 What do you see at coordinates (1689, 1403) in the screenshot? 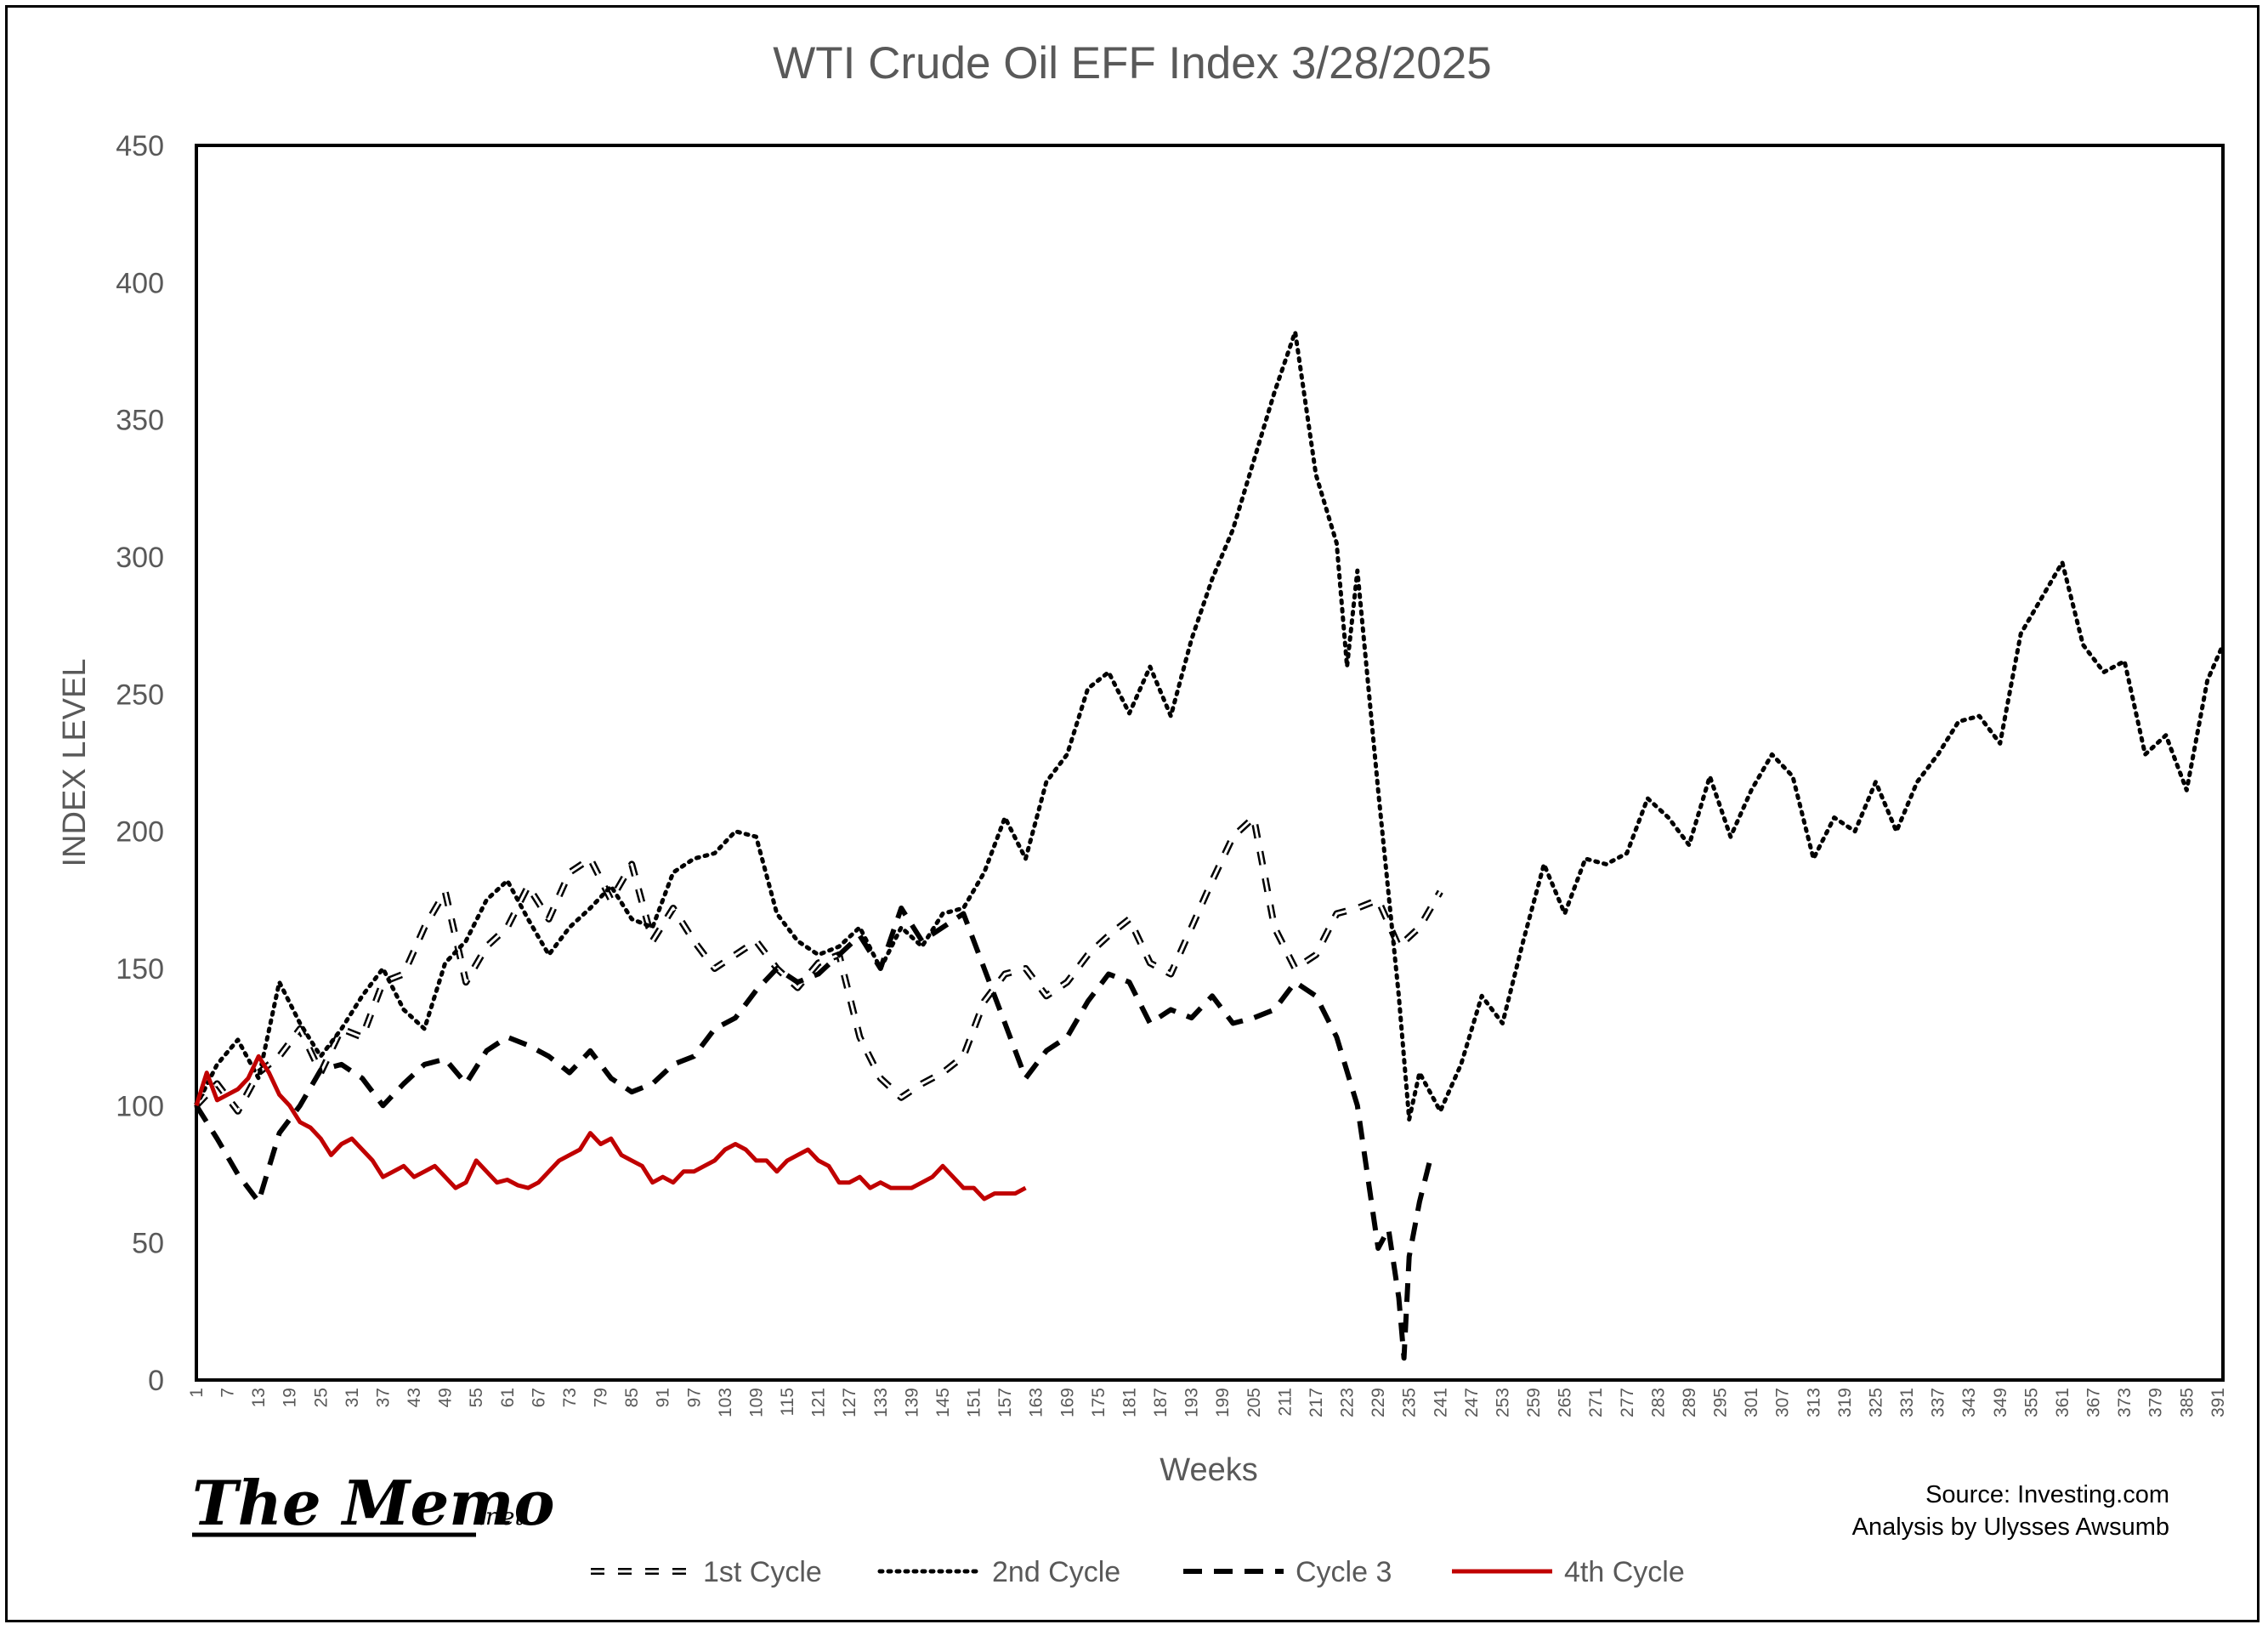
I see `x-tick-label: 289` at bounding box center [1689, 1403].